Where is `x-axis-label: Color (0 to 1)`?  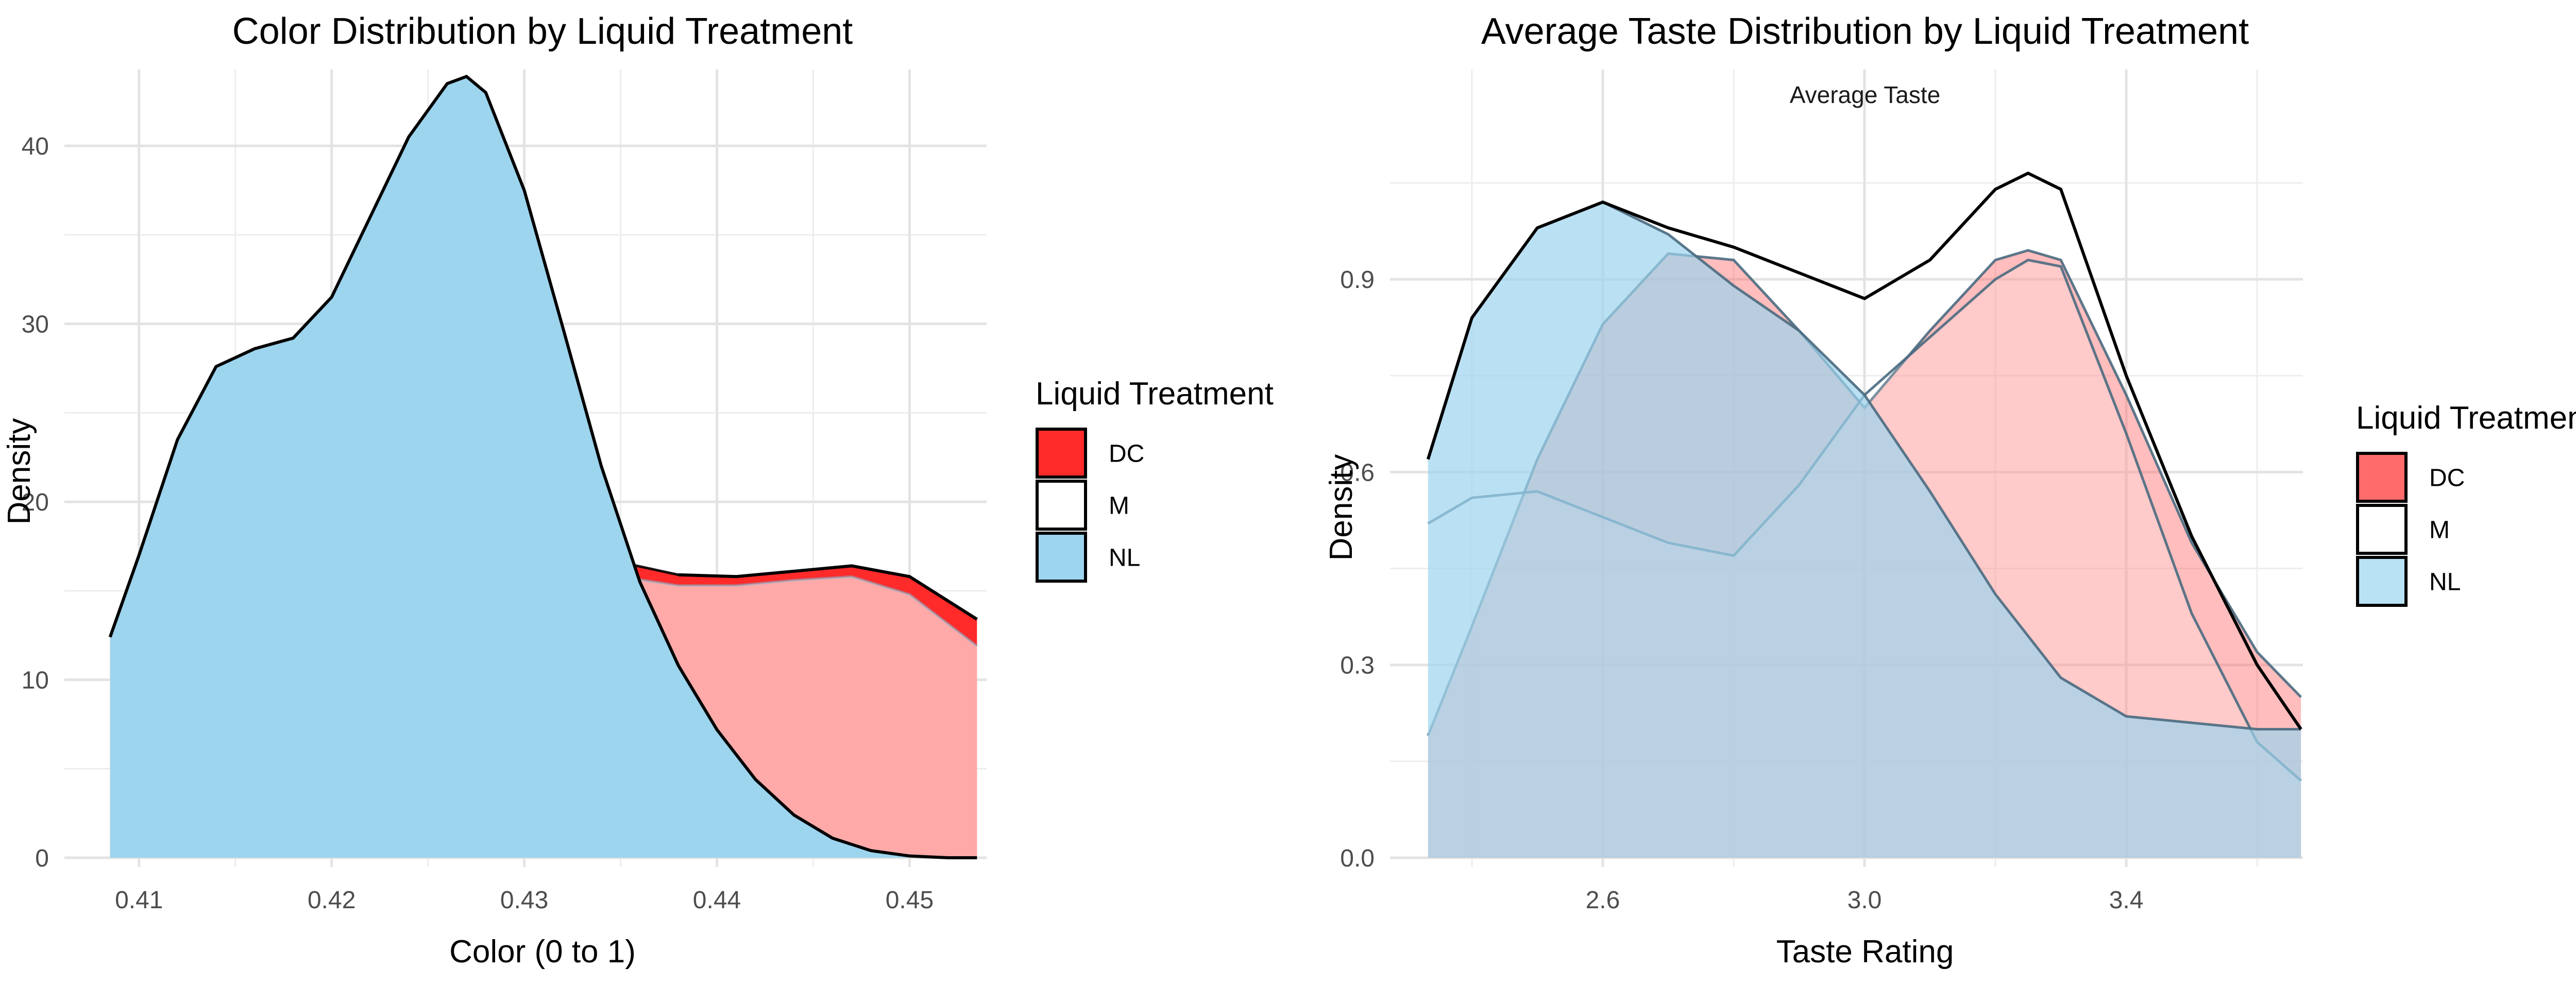
x-axis-label: Color (0 to 1) is located at coordinates (543, 952).